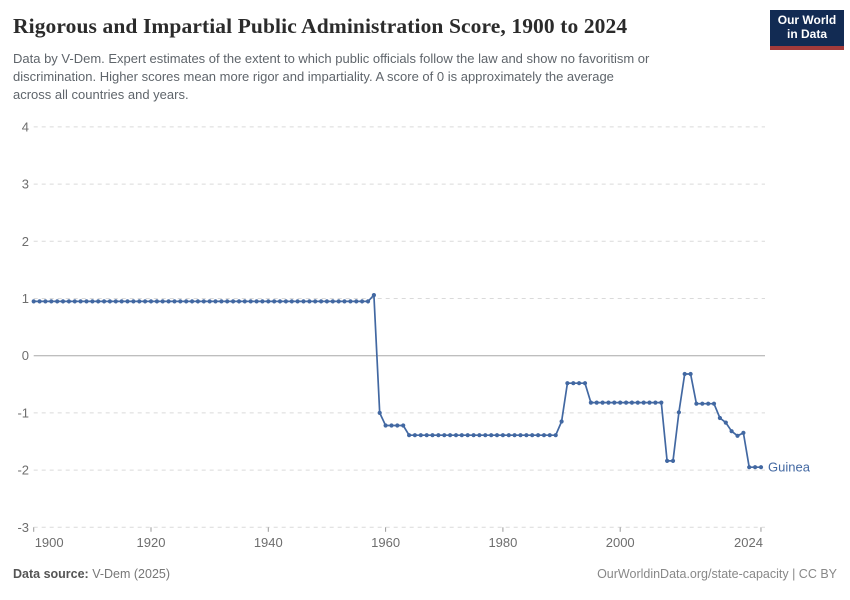 Image resolution: width=850 pixels, height=600 pixels. What do you see at coordinates (268, 542) in the screenshot?
I see `svg-text: 1940` at bounding box center [268, 542].